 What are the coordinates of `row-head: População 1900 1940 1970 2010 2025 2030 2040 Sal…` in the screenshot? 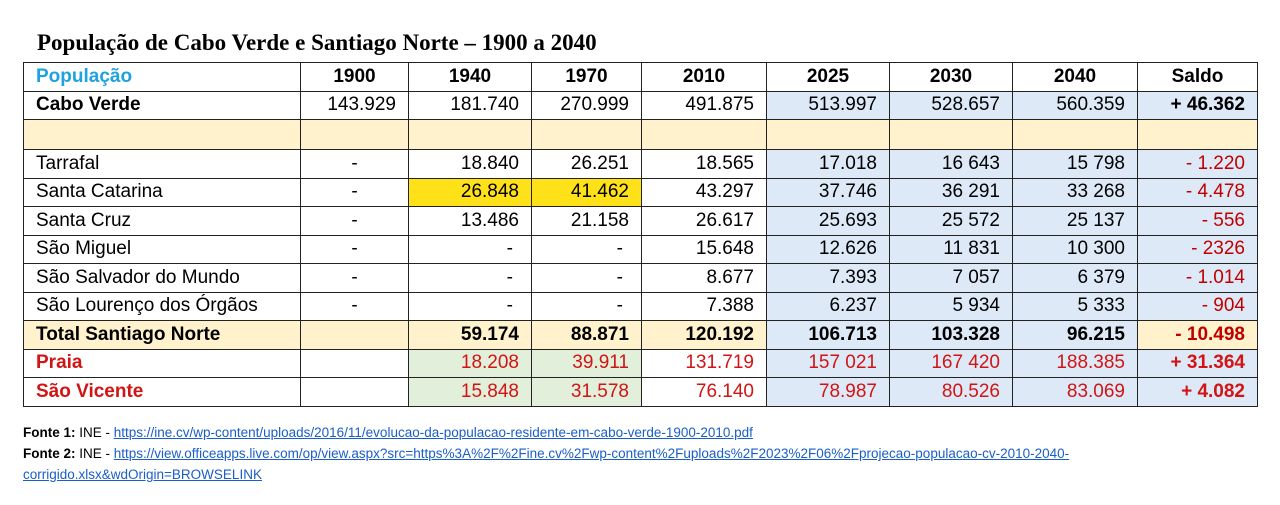 It's located at (640, 77).